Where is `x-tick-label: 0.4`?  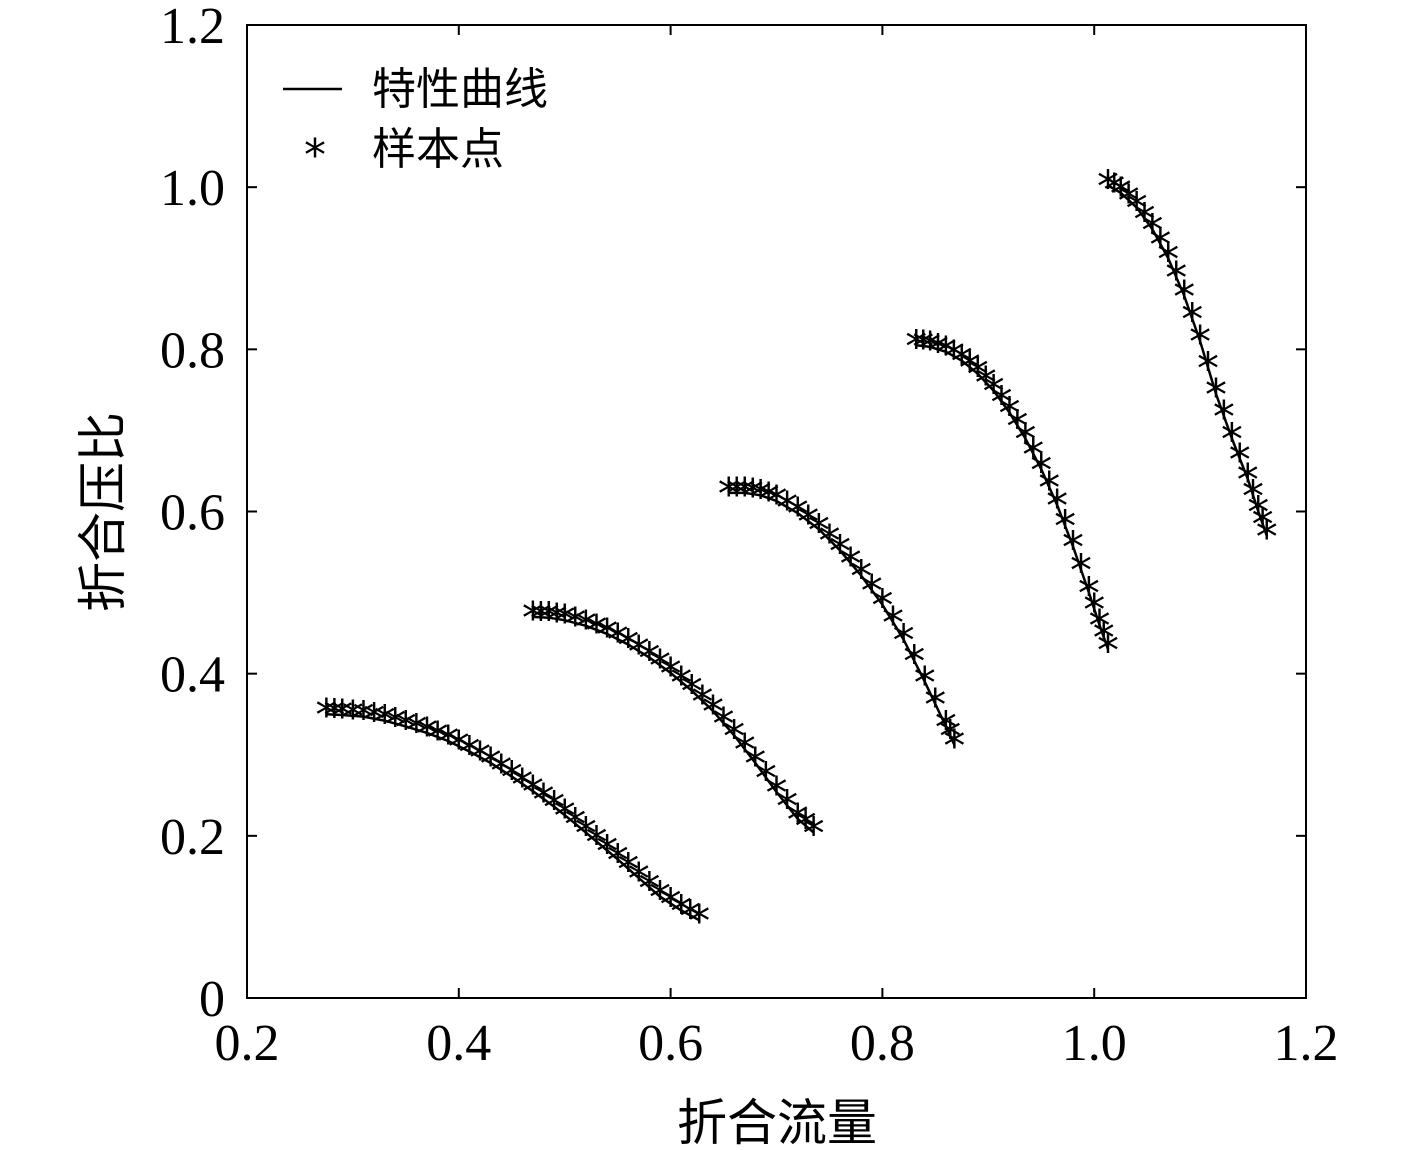 x-tick-label: 0.4 is located at coordinates (458, 1043).